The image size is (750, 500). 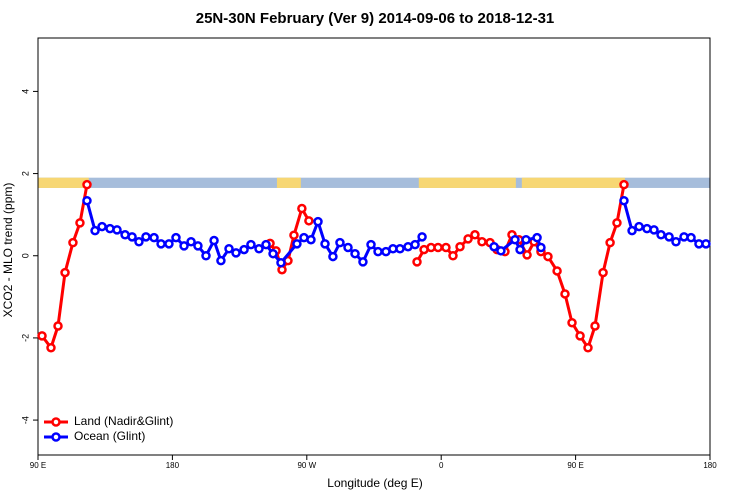 What do you see at coordinates (25, 173) in the screenshot?
I see `y-tick-label: 2` at bounding box center [25, 173].